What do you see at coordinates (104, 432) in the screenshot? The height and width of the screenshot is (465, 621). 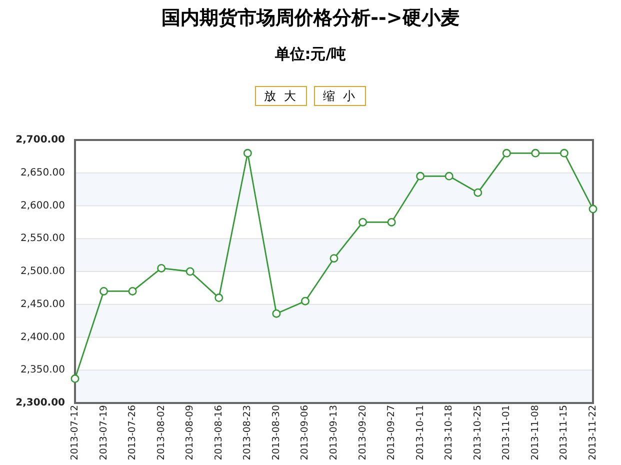 I see `x-tick-label: 2013-07-19` at bounding box center [104, 432].